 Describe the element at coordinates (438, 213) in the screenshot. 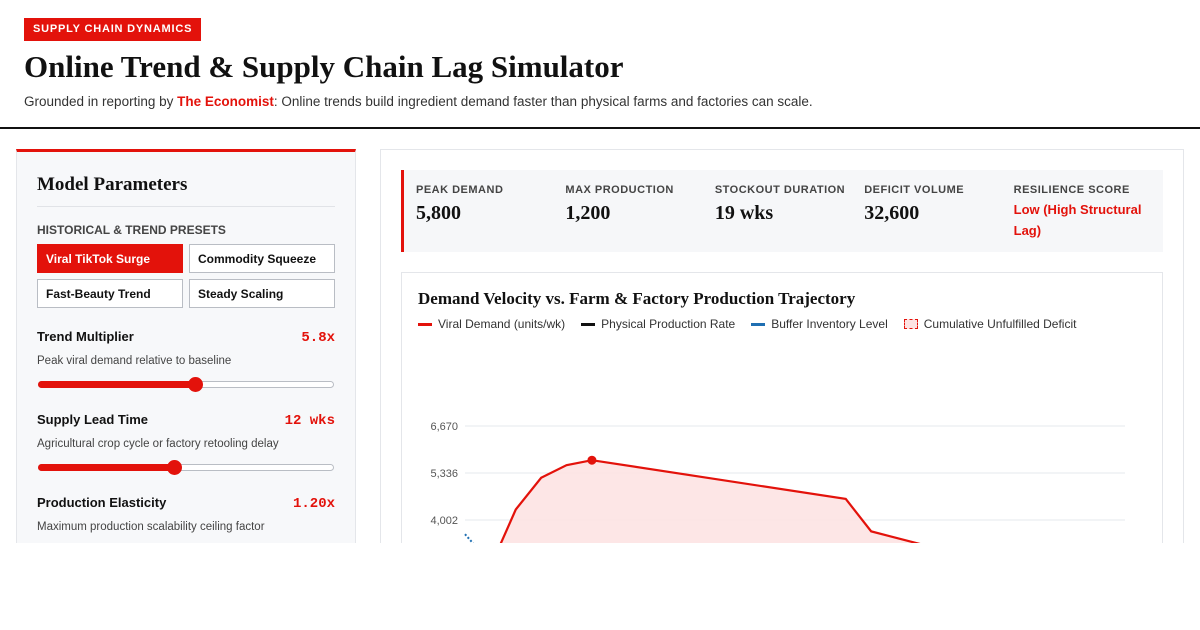

I see `kpi-value: 5,800` at that location.